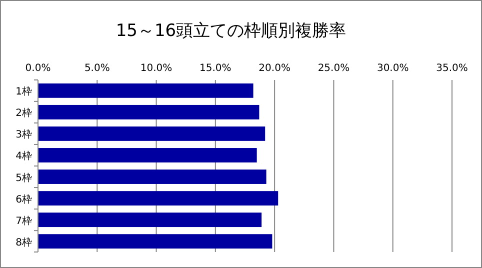 The image size is (482, 268). What do you see at coordinates (24, 134) in the screenshot?
I see `y-tick-label: 3枠` at bounding box center [24, 134].